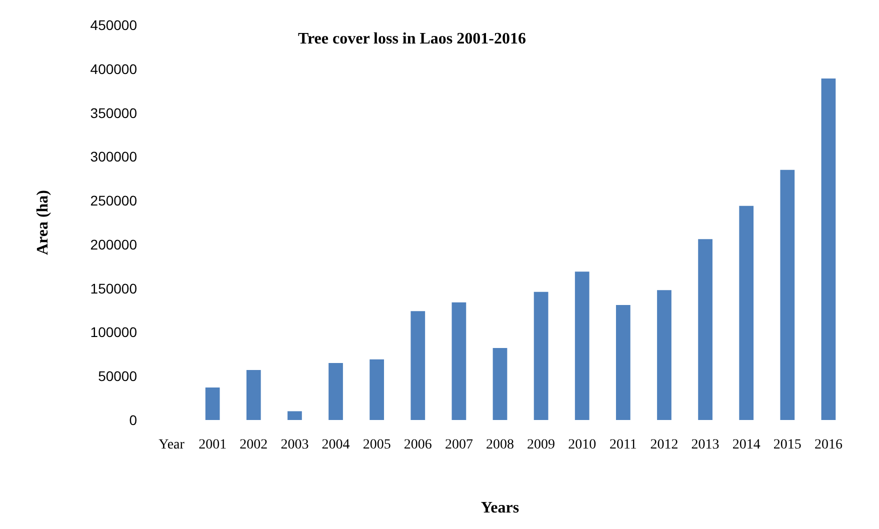  Describe the element at coordinates (500, 445) in the screenshot. I see `x-tick-label: 2008` at that location.